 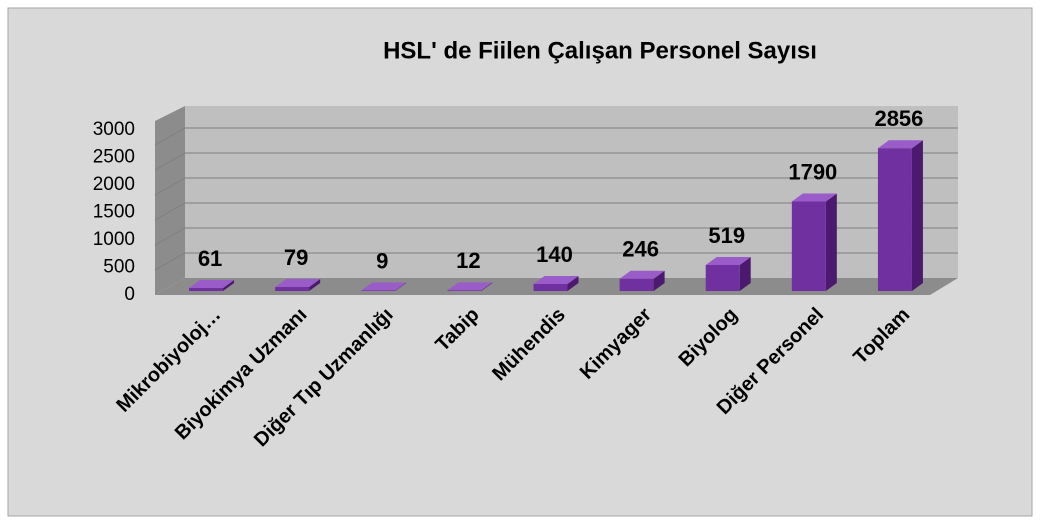 I want to click on y-tick-label: 2500, so click(x=114, y=157).